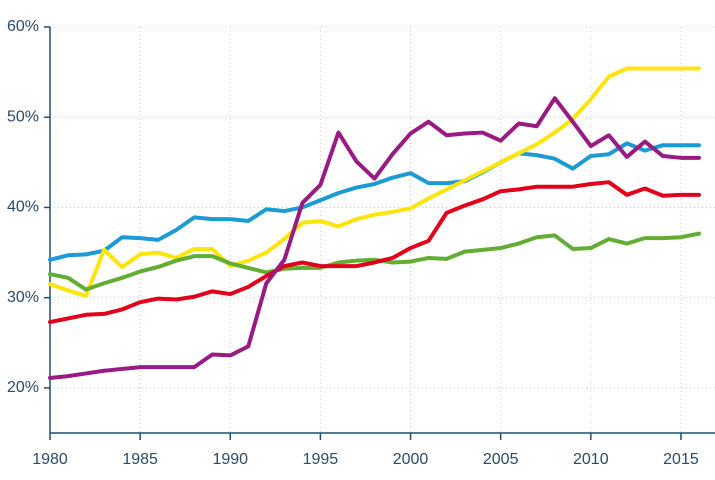 This screenshot has height=480, width=715. Describe the element at coordinates (591, 459) in the screenshot. I see `x-tick-label: 2010` at that location.